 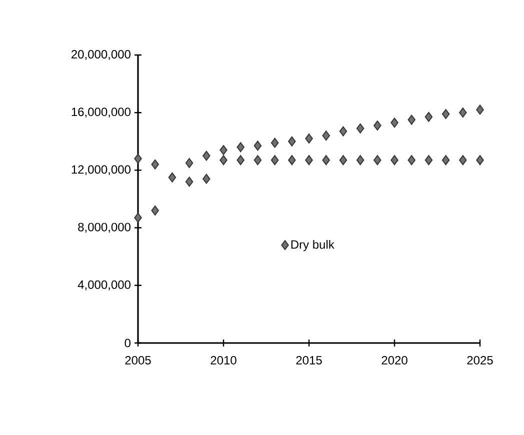 What do you see at coordinates (101, 55) in the screenshot?
I see `y-tick-label: 20,000,000` at bounding box center [101, 55].